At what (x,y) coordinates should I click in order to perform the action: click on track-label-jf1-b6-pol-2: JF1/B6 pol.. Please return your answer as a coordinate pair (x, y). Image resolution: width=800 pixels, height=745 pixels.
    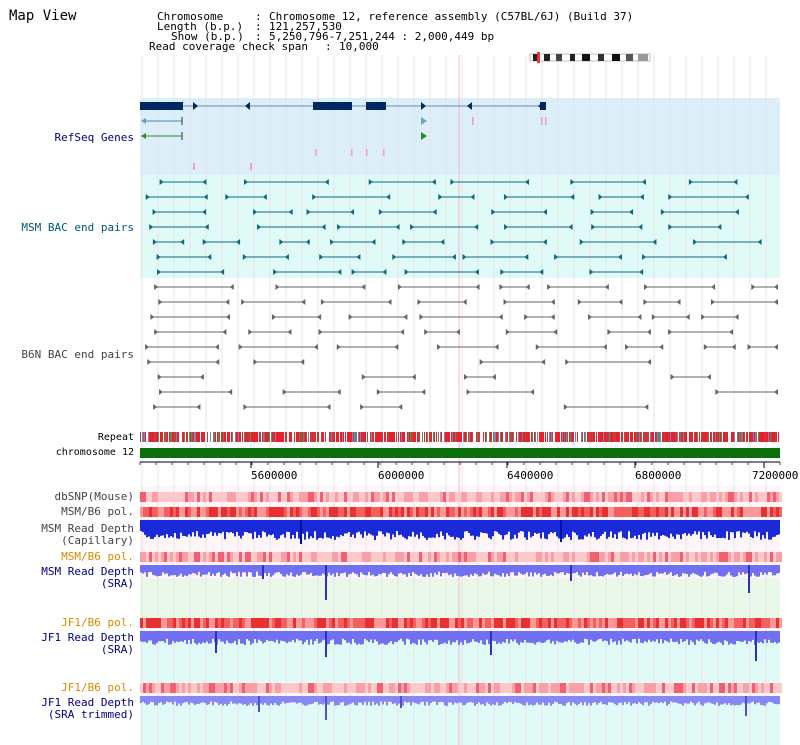
    Looking at the image, I should click on (97, 687).